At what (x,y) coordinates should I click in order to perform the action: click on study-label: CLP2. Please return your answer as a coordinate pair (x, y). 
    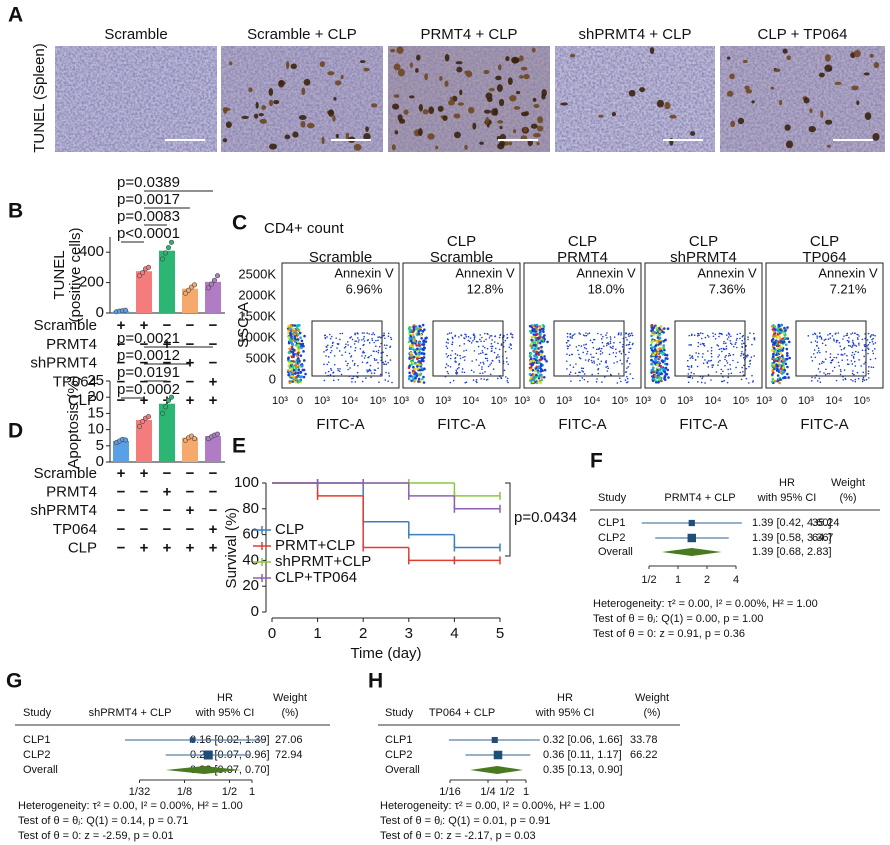
    Looking at the image, I should click on (612, 538).